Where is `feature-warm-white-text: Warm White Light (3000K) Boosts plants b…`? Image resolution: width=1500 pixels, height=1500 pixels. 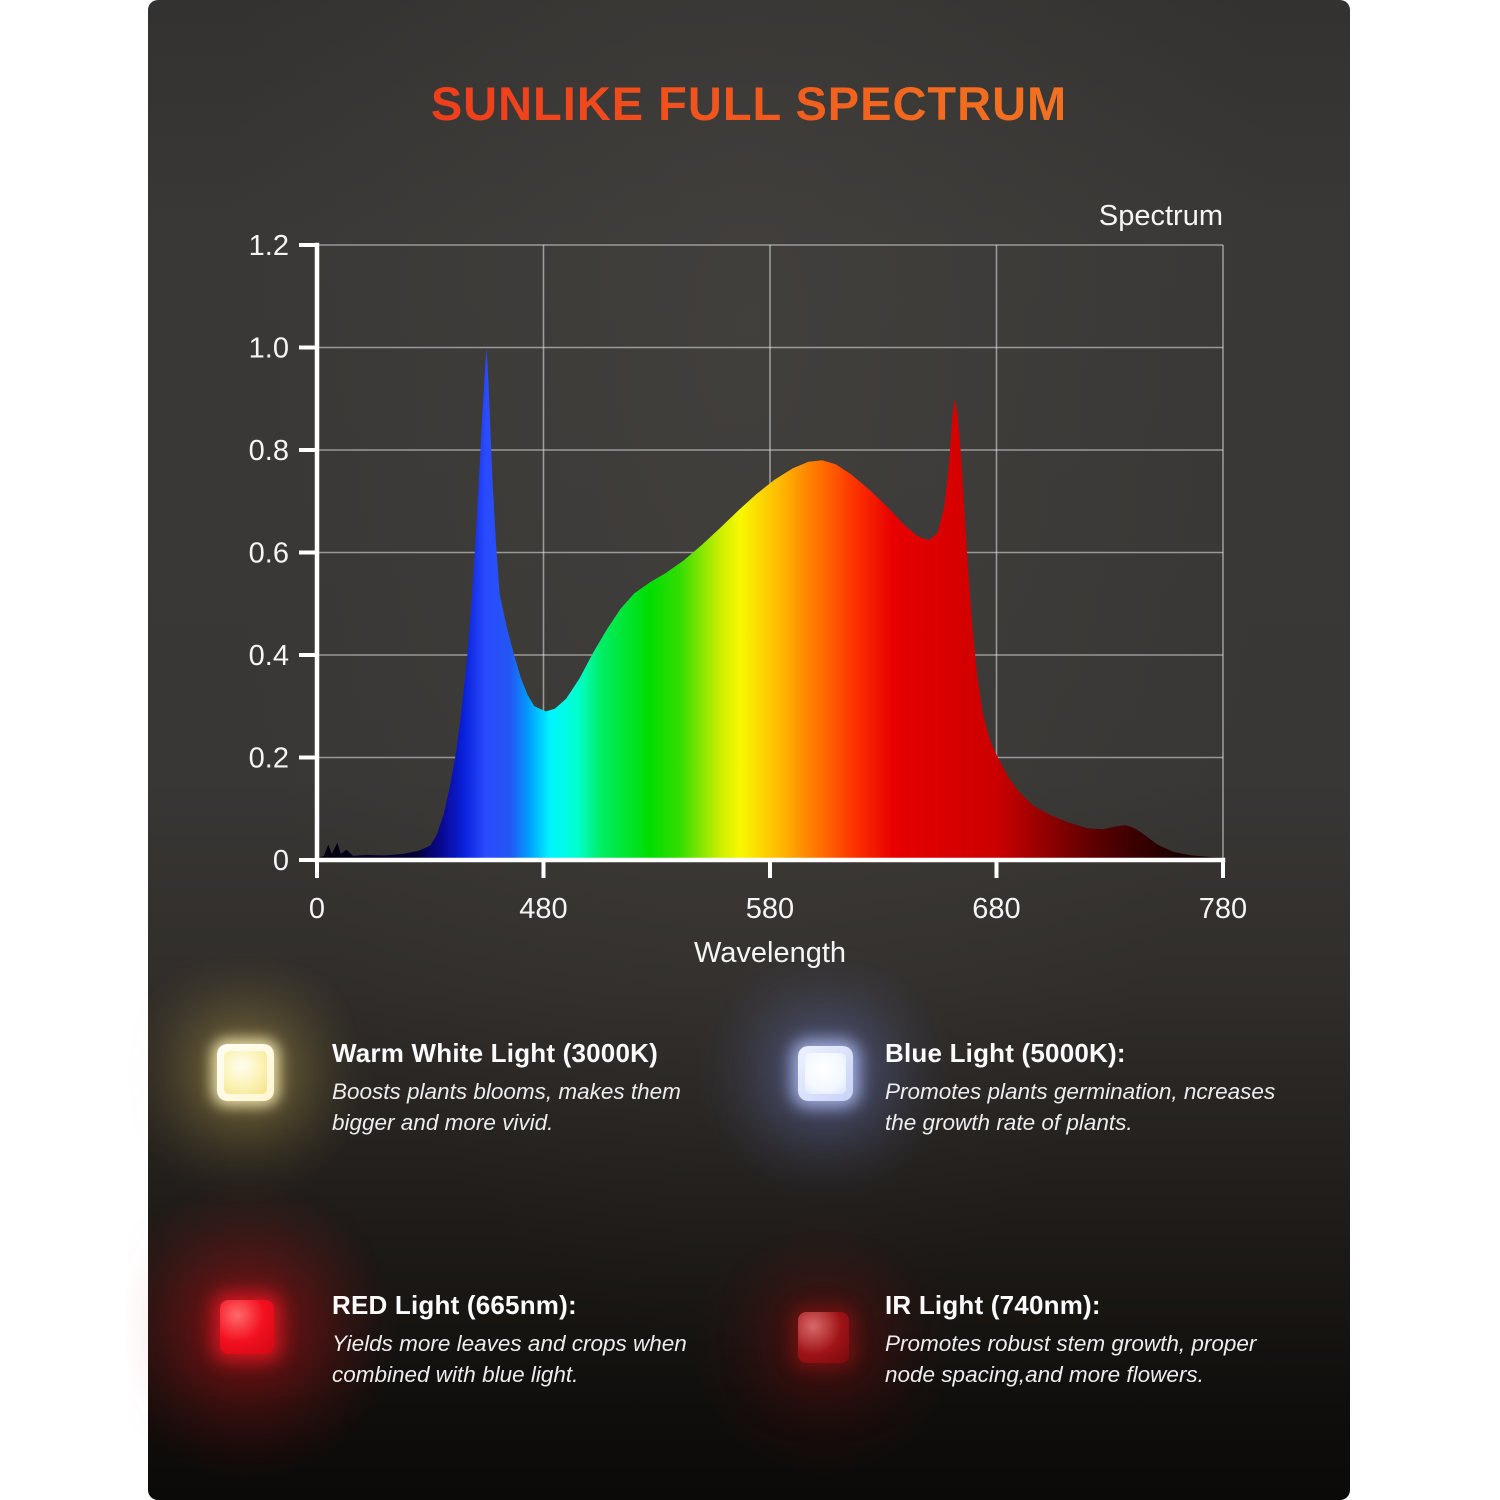 feature-warm-white-text: Warm White Light (3000K) Boosts plants b… is located at coordinates (514, 1088).